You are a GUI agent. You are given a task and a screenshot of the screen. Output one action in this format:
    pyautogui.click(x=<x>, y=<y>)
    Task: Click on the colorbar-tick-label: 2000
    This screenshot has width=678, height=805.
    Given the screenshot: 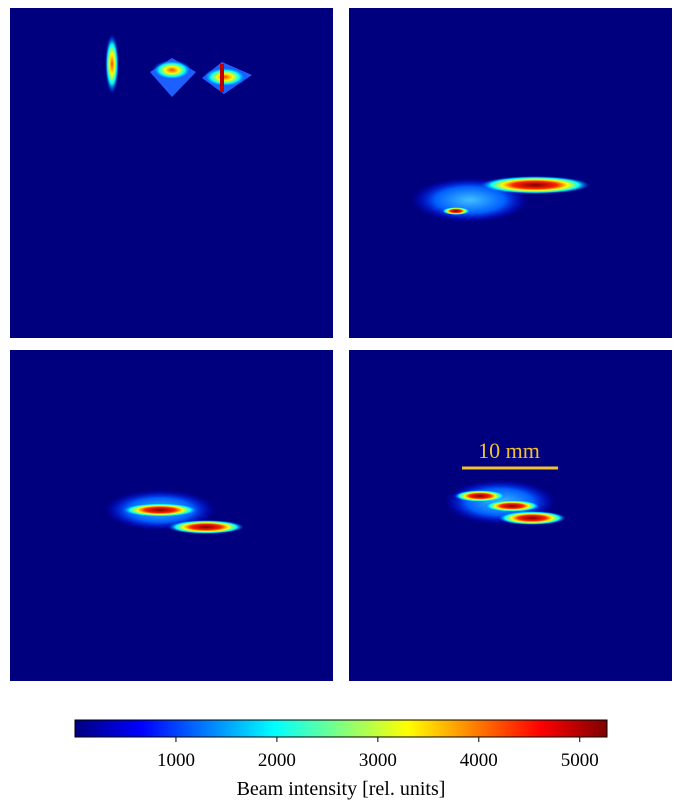 What is the action you would take?
    pyautogui.click(x=277, y=760)
    